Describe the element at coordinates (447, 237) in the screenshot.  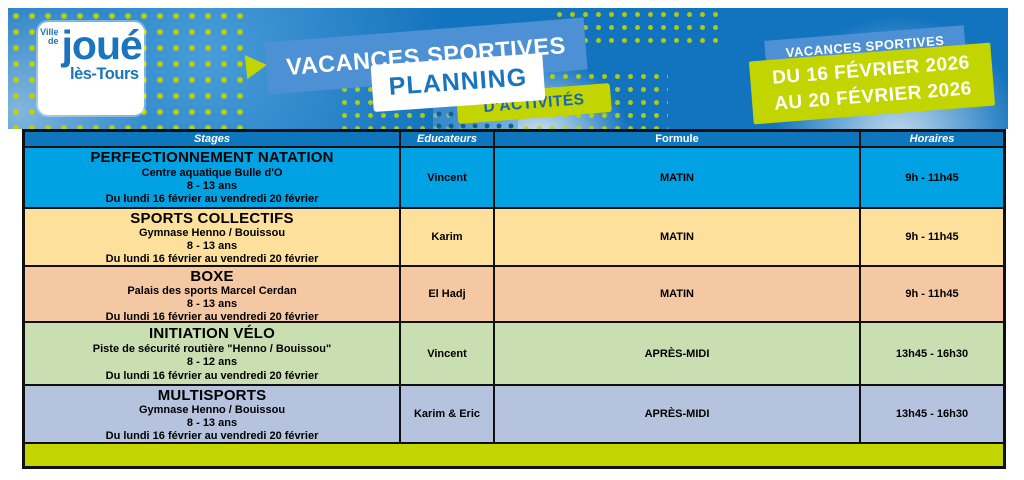
I see `educator-cell: Karim` at that location.